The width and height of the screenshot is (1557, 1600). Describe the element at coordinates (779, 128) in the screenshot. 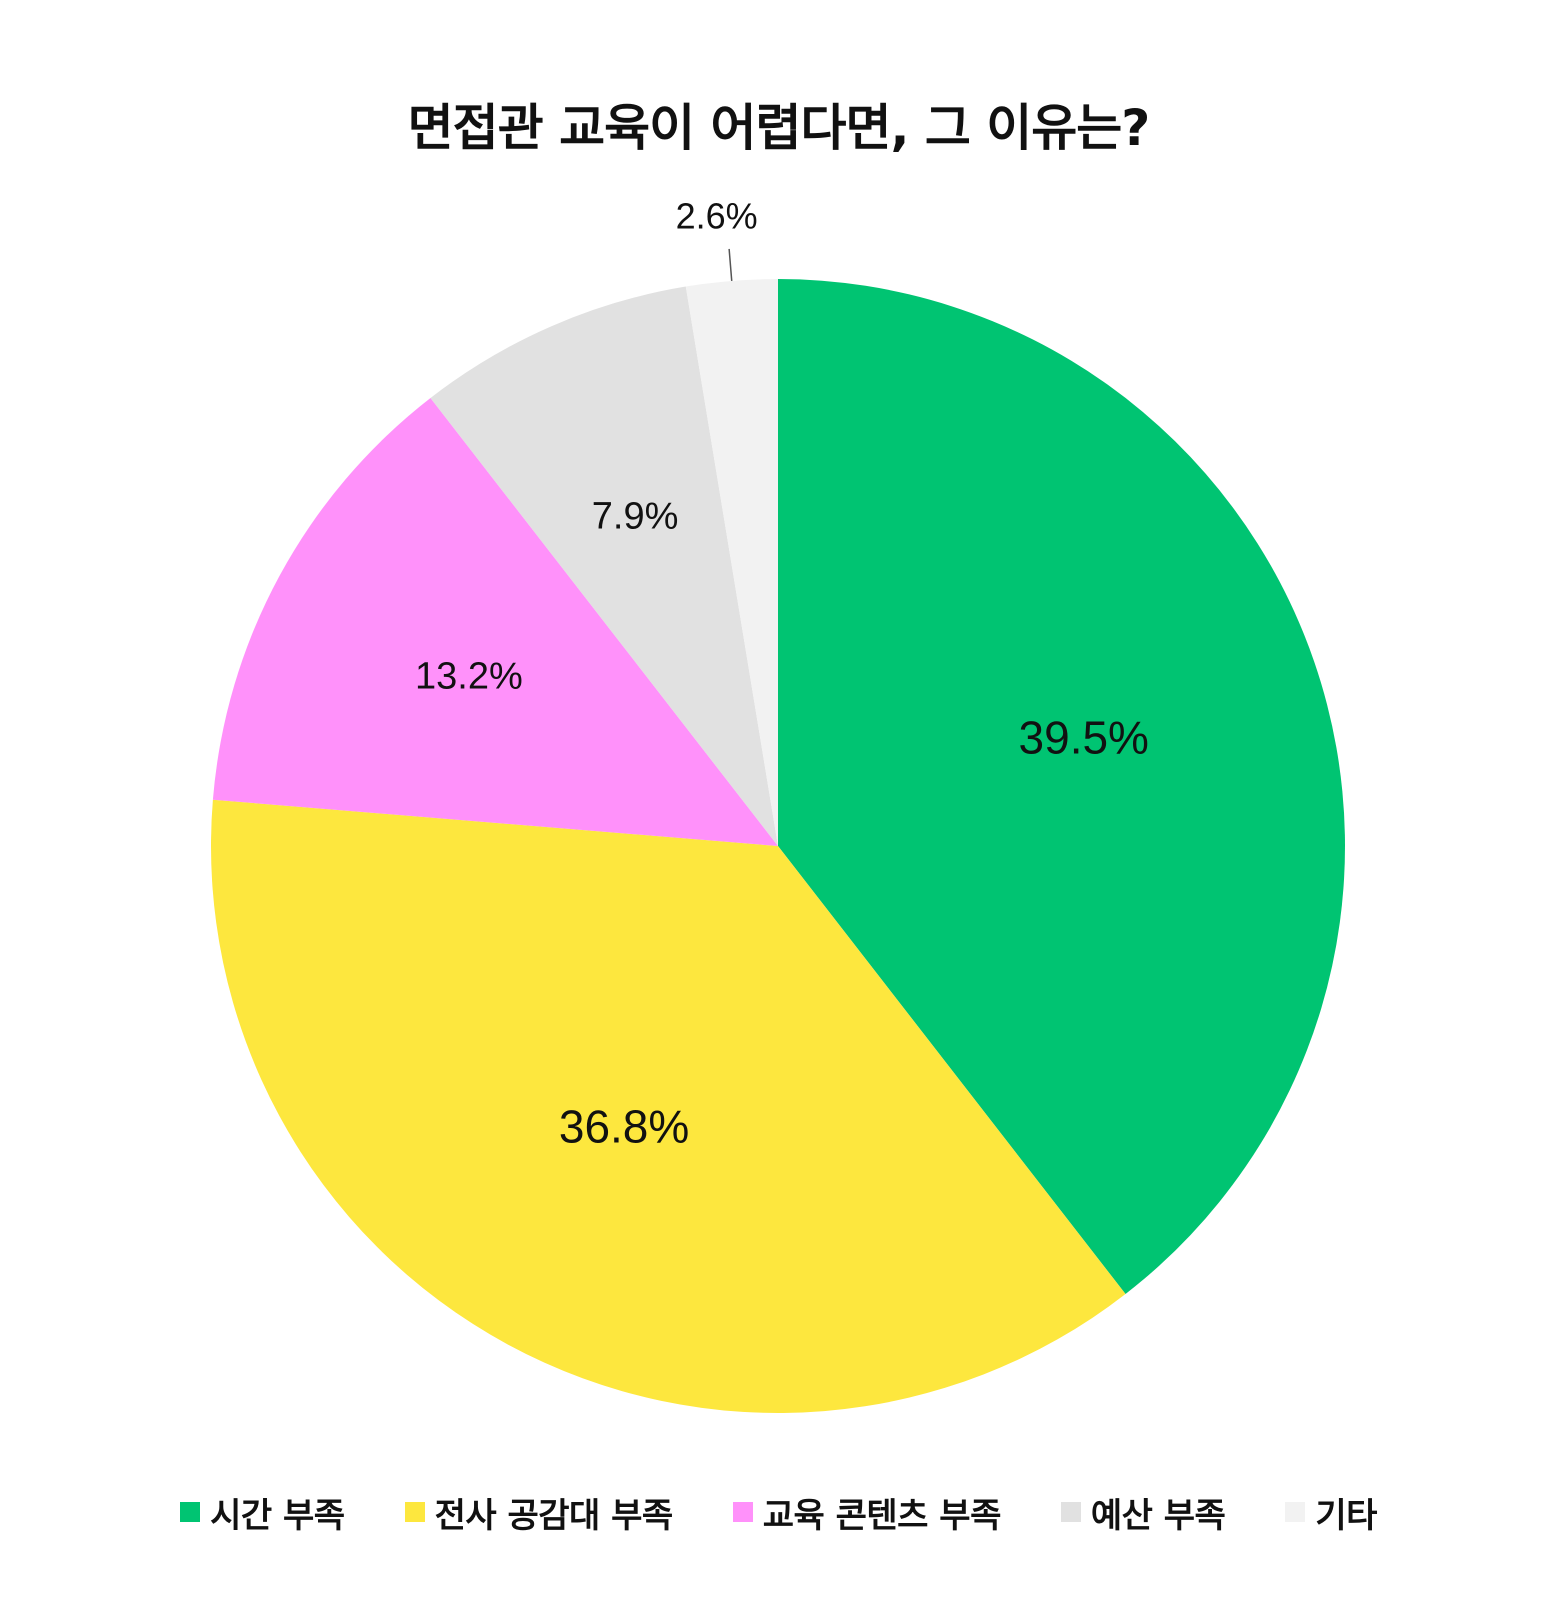

I see `chart-title: 면접관 교육이 어렵다면, 그 이유는?` at that location.